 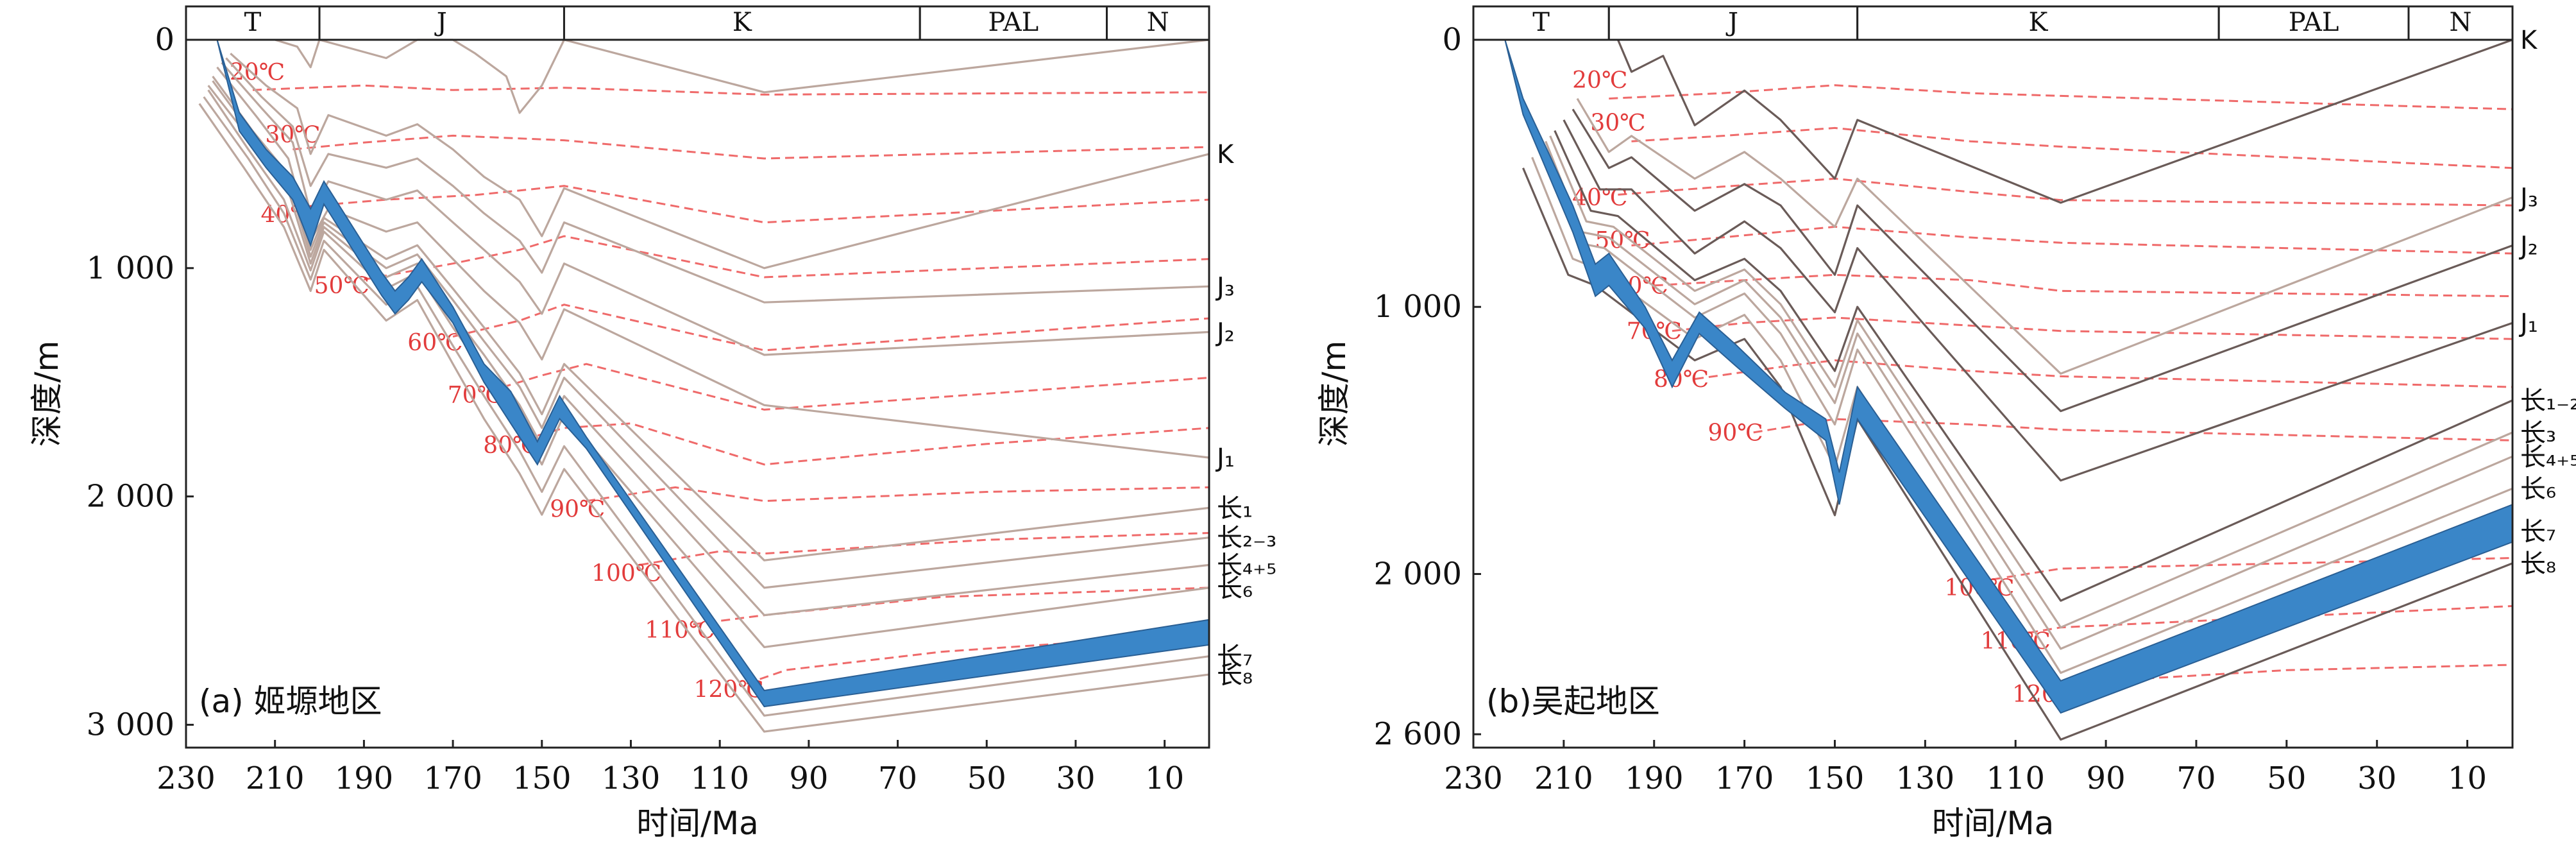 What do you see at coordinates (2528, 198) in the screenshot?
I see `burial-curve-label: J₃` at bounding box center [2528, 198].